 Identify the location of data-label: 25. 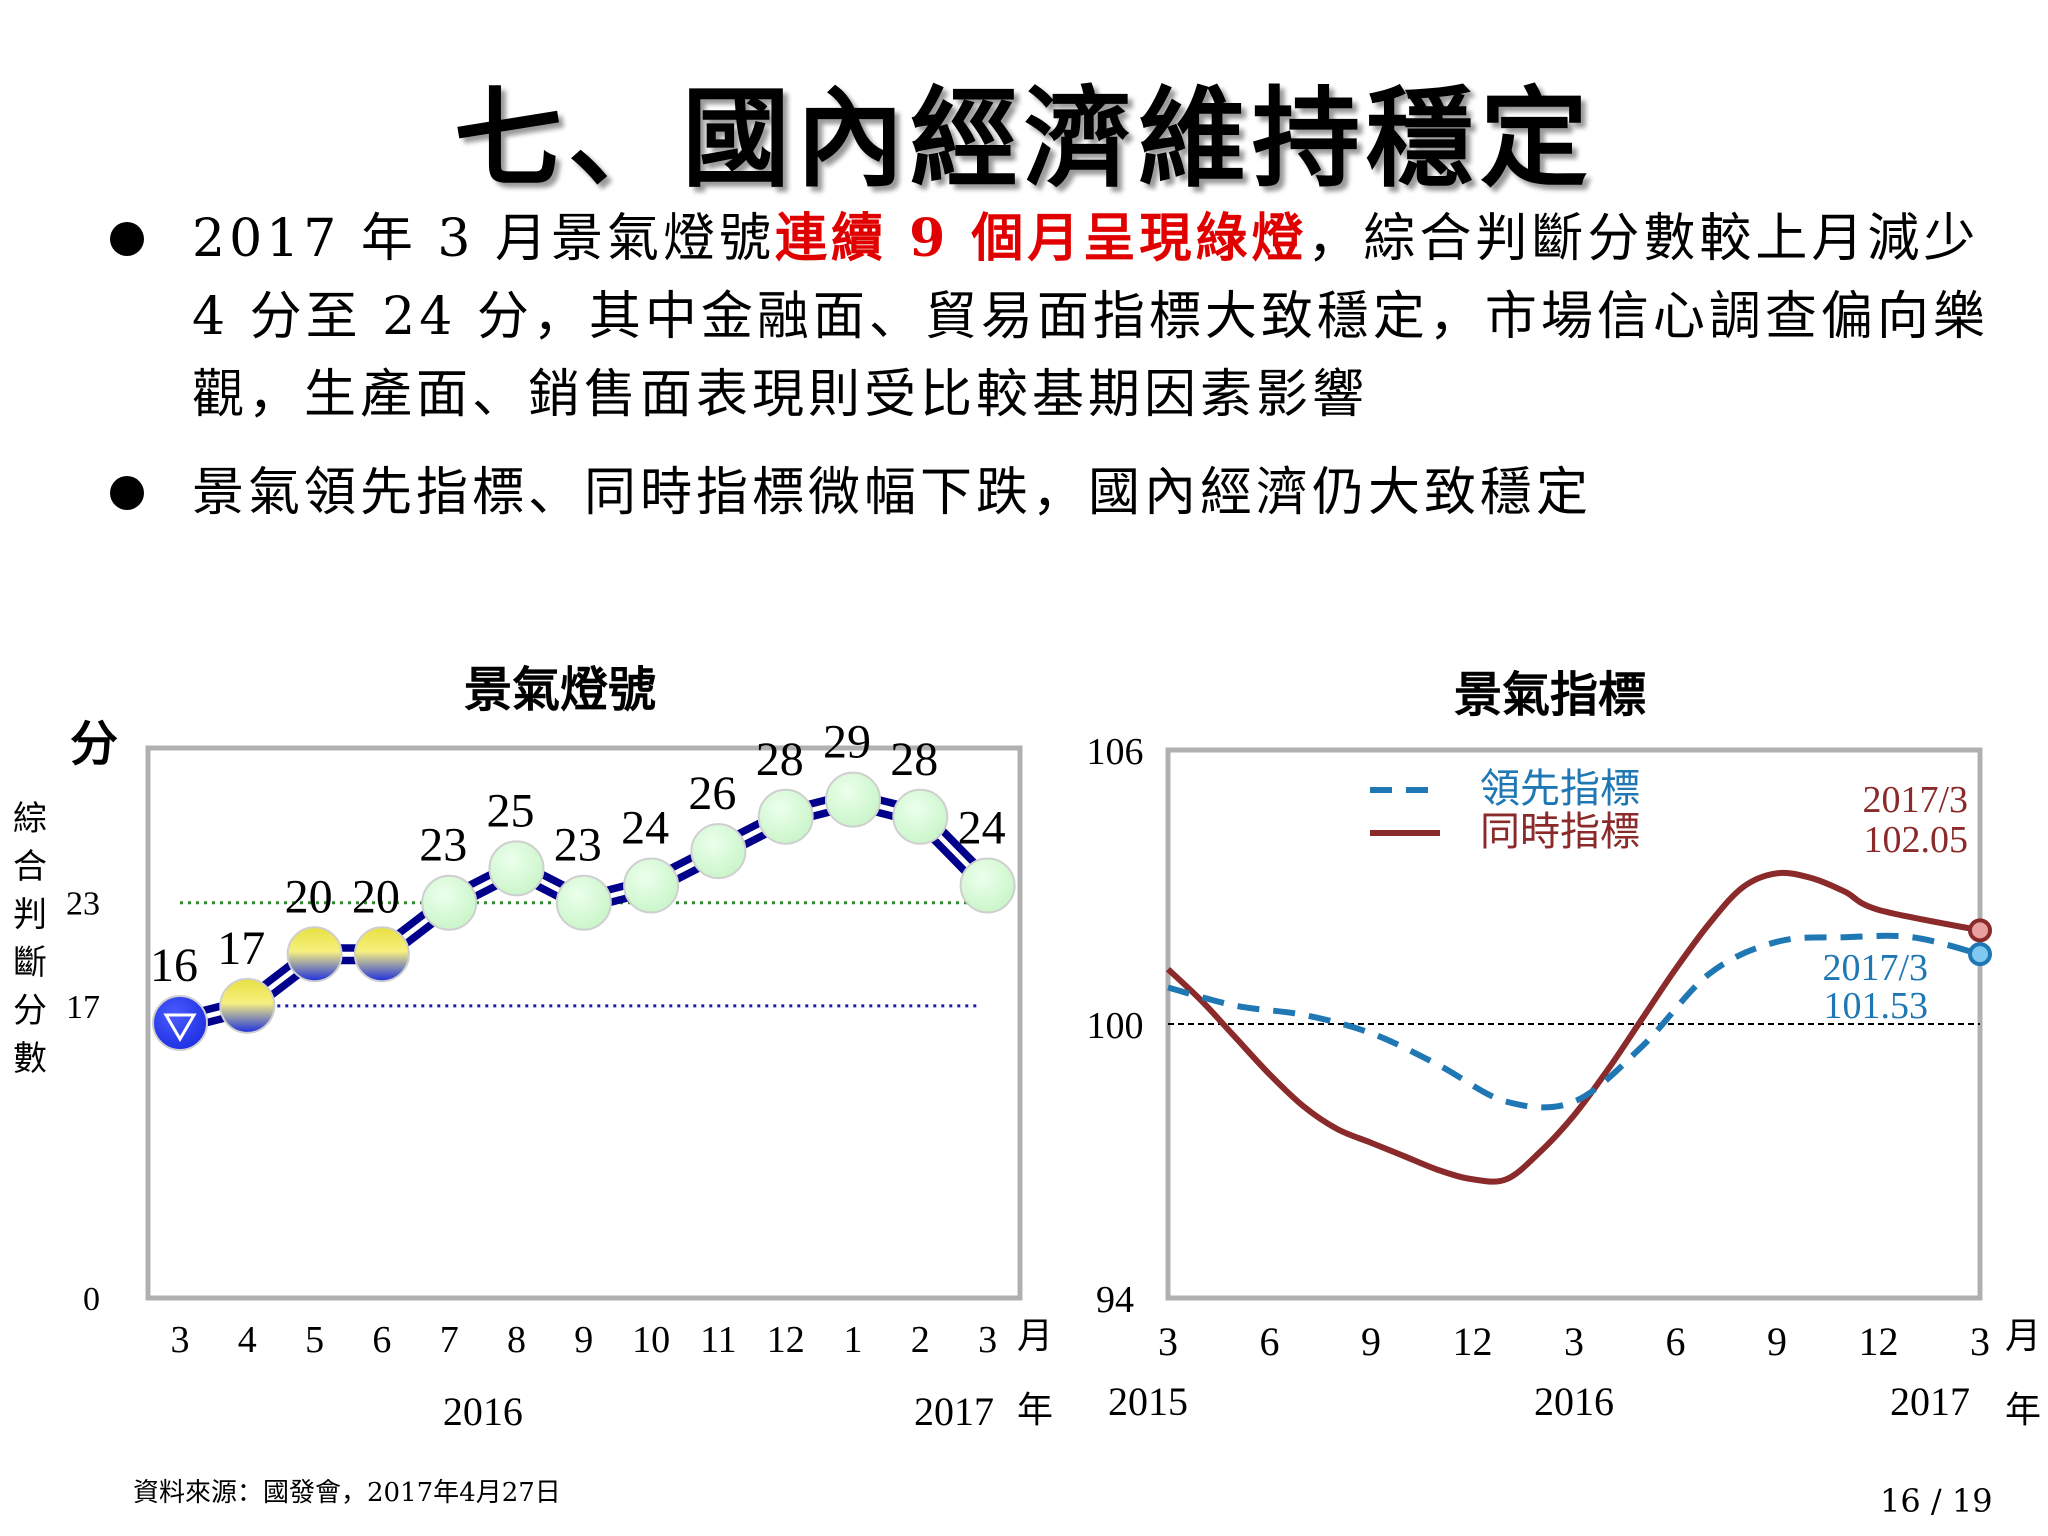
(511, 810).